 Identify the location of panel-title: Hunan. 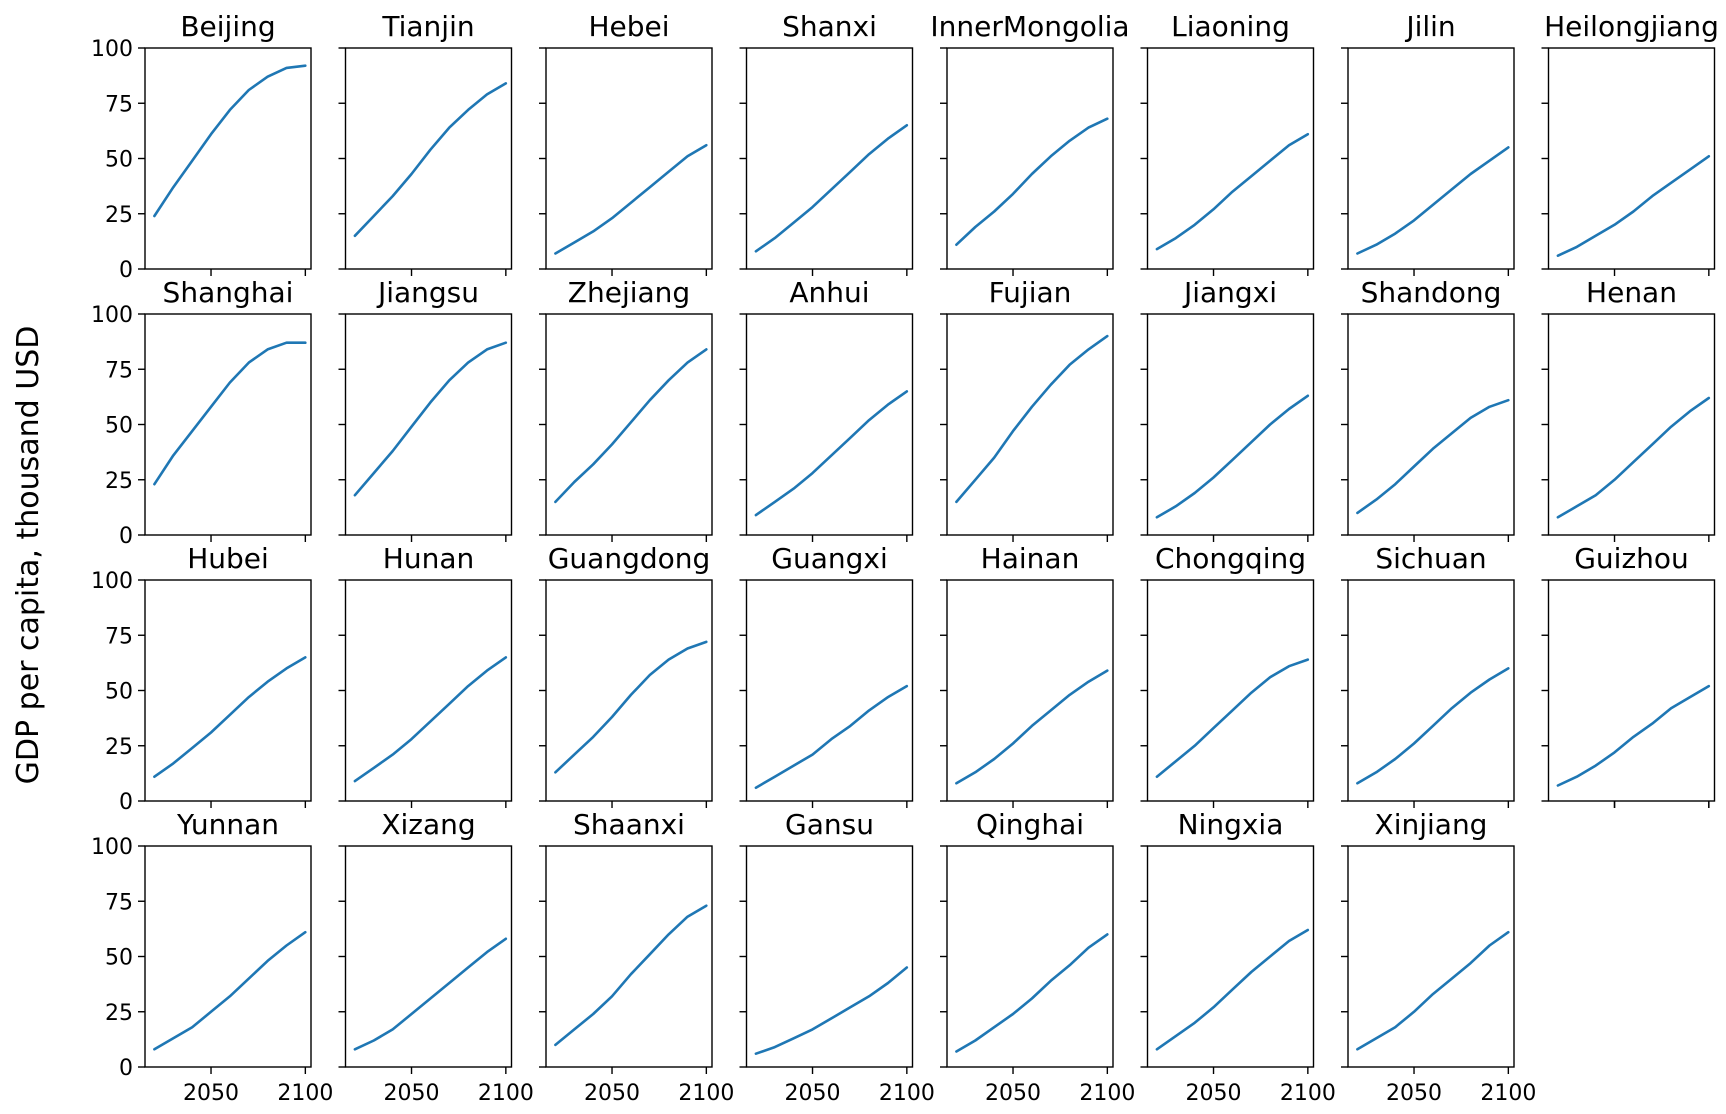
(428, 558).